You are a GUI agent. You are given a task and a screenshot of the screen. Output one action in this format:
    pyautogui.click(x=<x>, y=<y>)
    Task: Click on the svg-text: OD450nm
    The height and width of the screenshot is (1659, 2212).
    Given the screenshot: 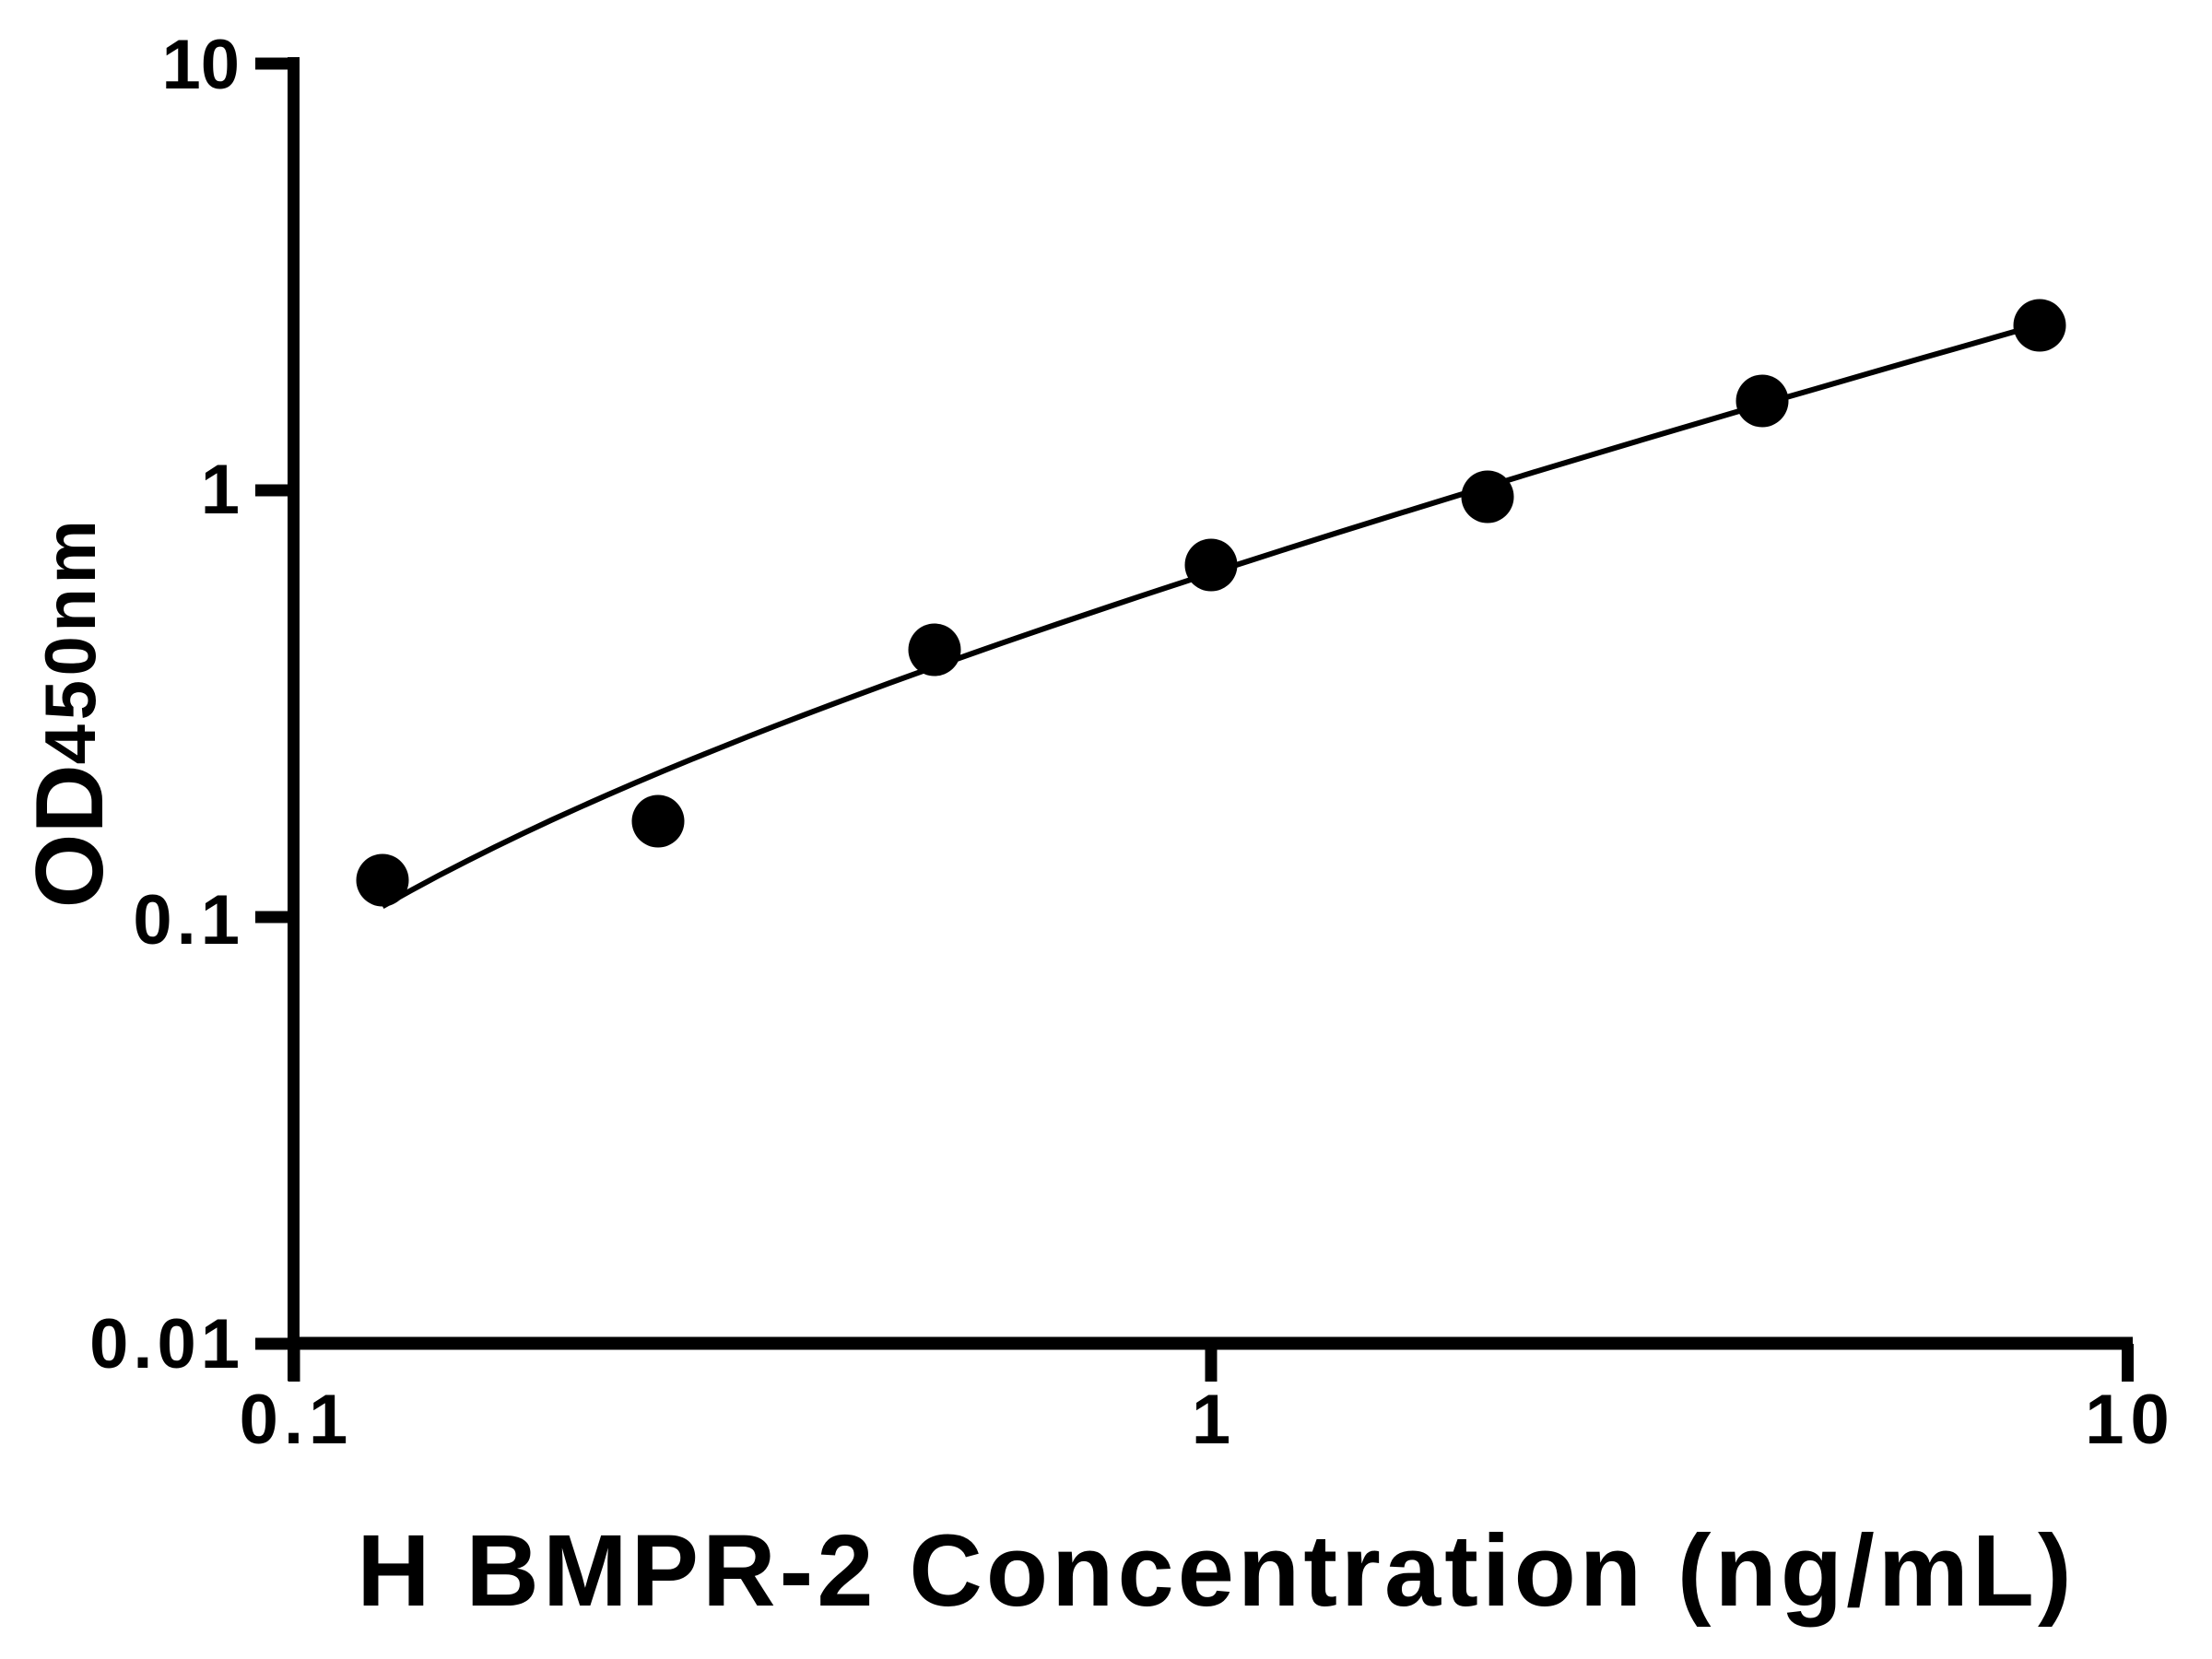 What is the action you would take?
    pyautogui.click(x=70, y=712)
    